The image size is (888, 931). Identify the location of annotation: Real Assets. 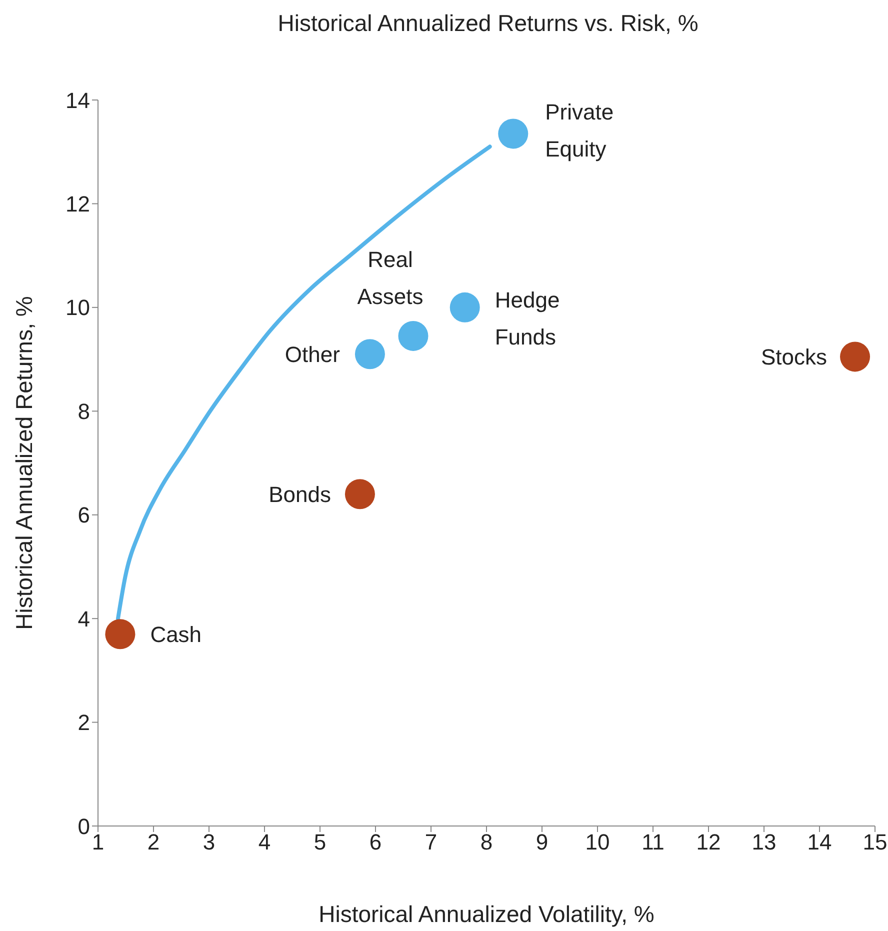
(390, 277).